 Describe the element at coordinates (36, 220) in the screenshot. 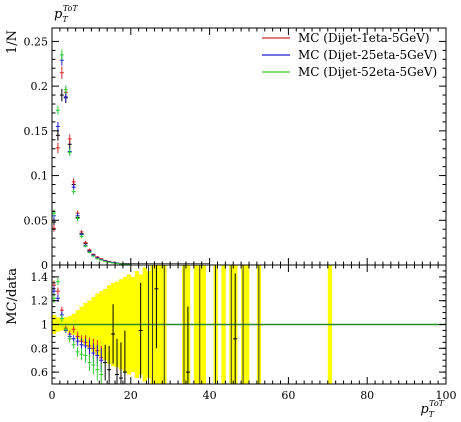

I see `main-y-tick-label: 0.05` at that location.